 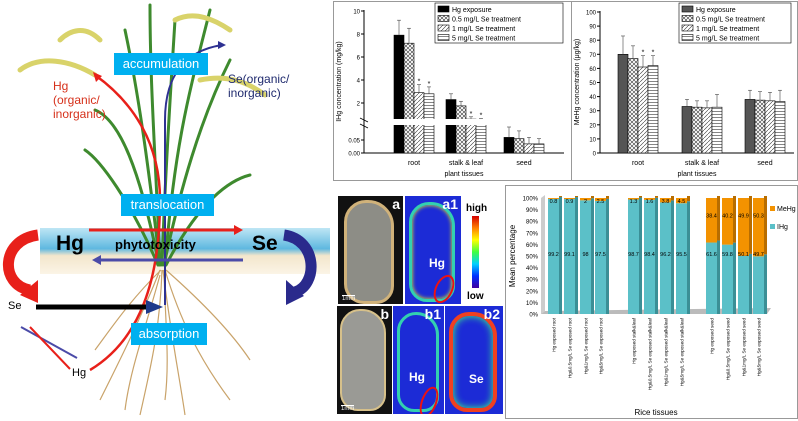 What do you see at coordinates (155, 244) in the screenshot?
I see `phytotoxicity-label: phytotoxicity` at bounding box center [155, 244].